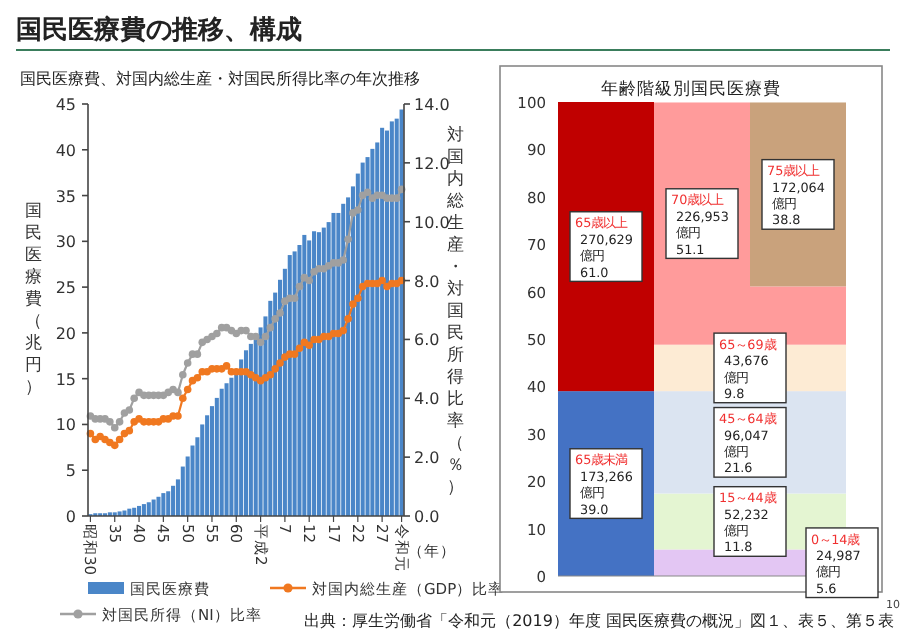  I want to click on y-tick-label: 25, so click(65, 288).